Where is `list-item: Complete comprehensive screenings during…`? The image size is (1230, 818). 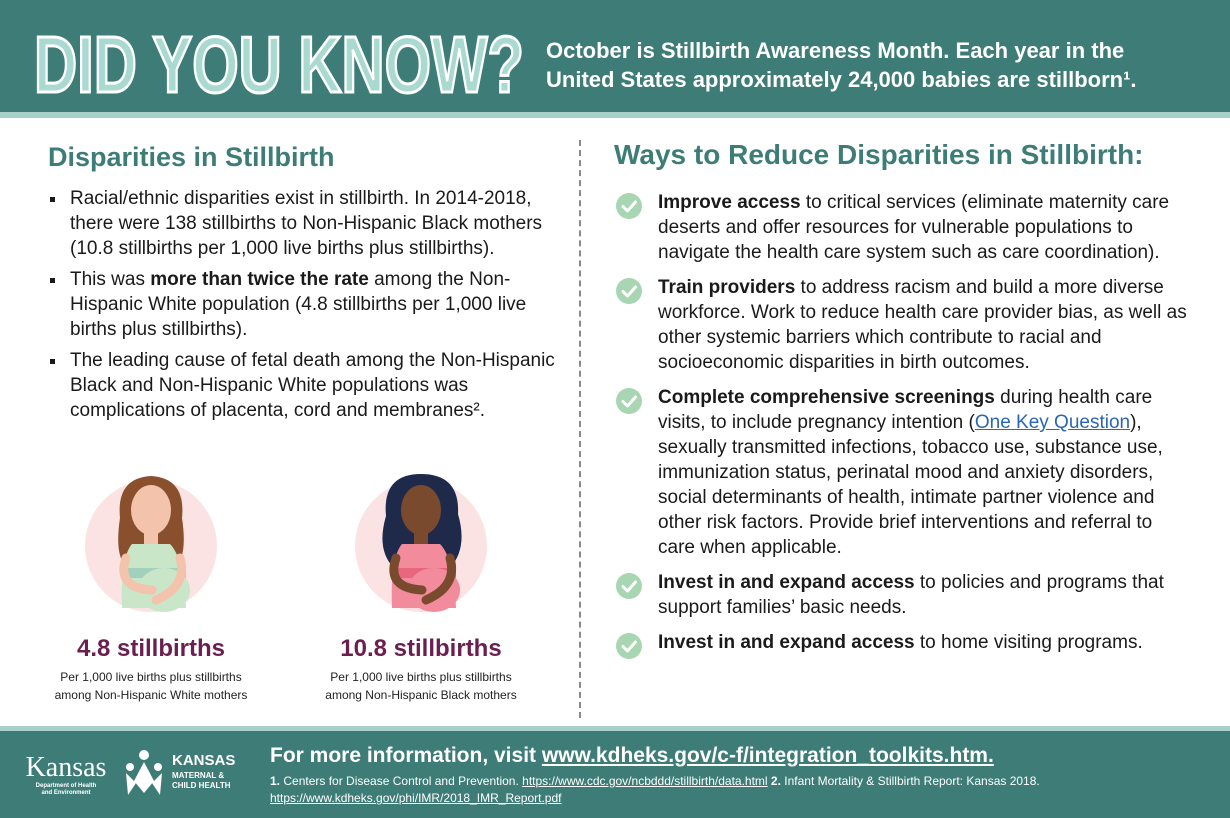
list-item: Complete comprehensive screenings during… is located at coordinates (904, 472).